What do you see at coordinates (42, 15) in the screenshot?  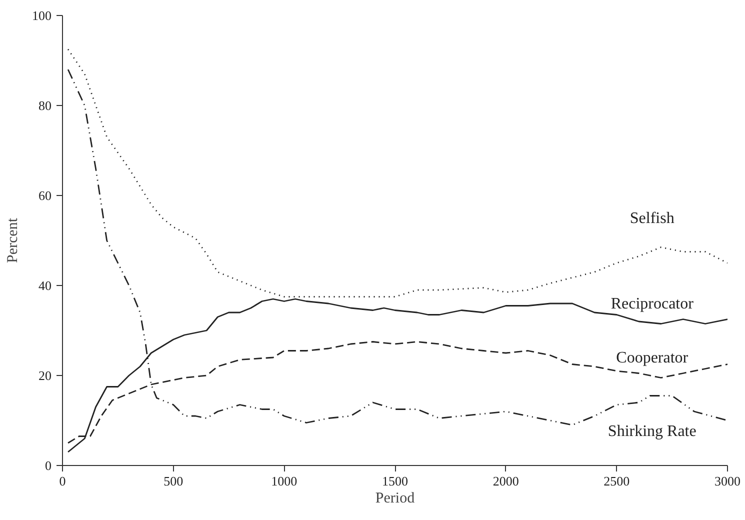 I see `y-tick-label: 100` at bounding box center [42, 15].